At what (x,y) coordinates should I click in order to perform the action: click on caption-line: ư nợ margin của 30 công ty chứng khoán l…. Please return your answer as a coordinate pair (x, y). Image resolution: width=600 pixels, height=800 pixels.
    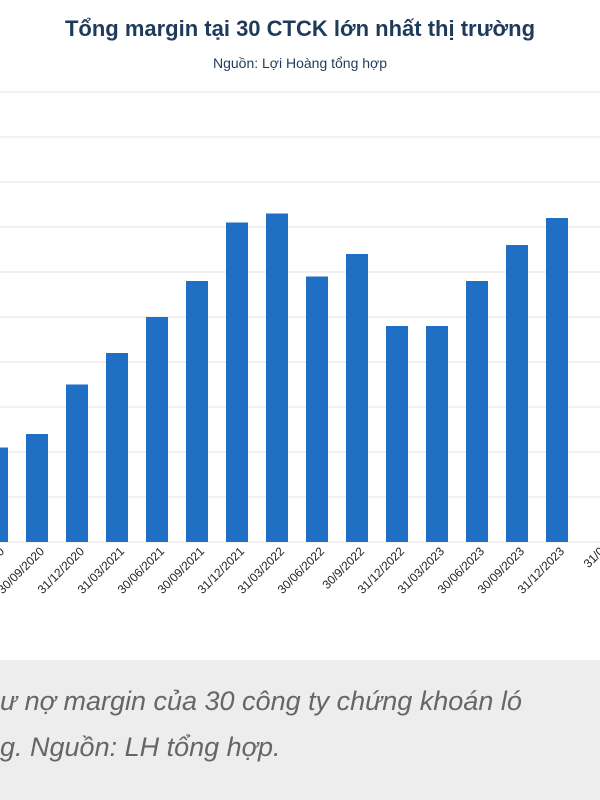
    Looking at the image, I should click on (261, 701).